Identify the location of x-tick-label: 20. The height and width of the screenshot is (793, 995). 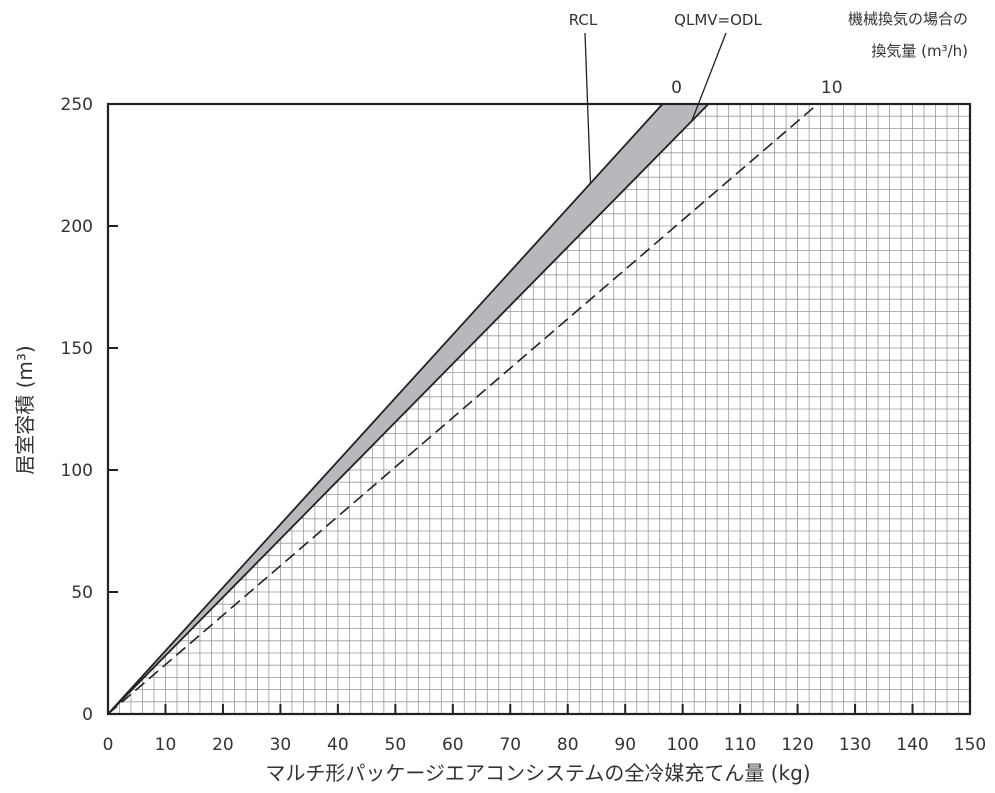
(223, 745).